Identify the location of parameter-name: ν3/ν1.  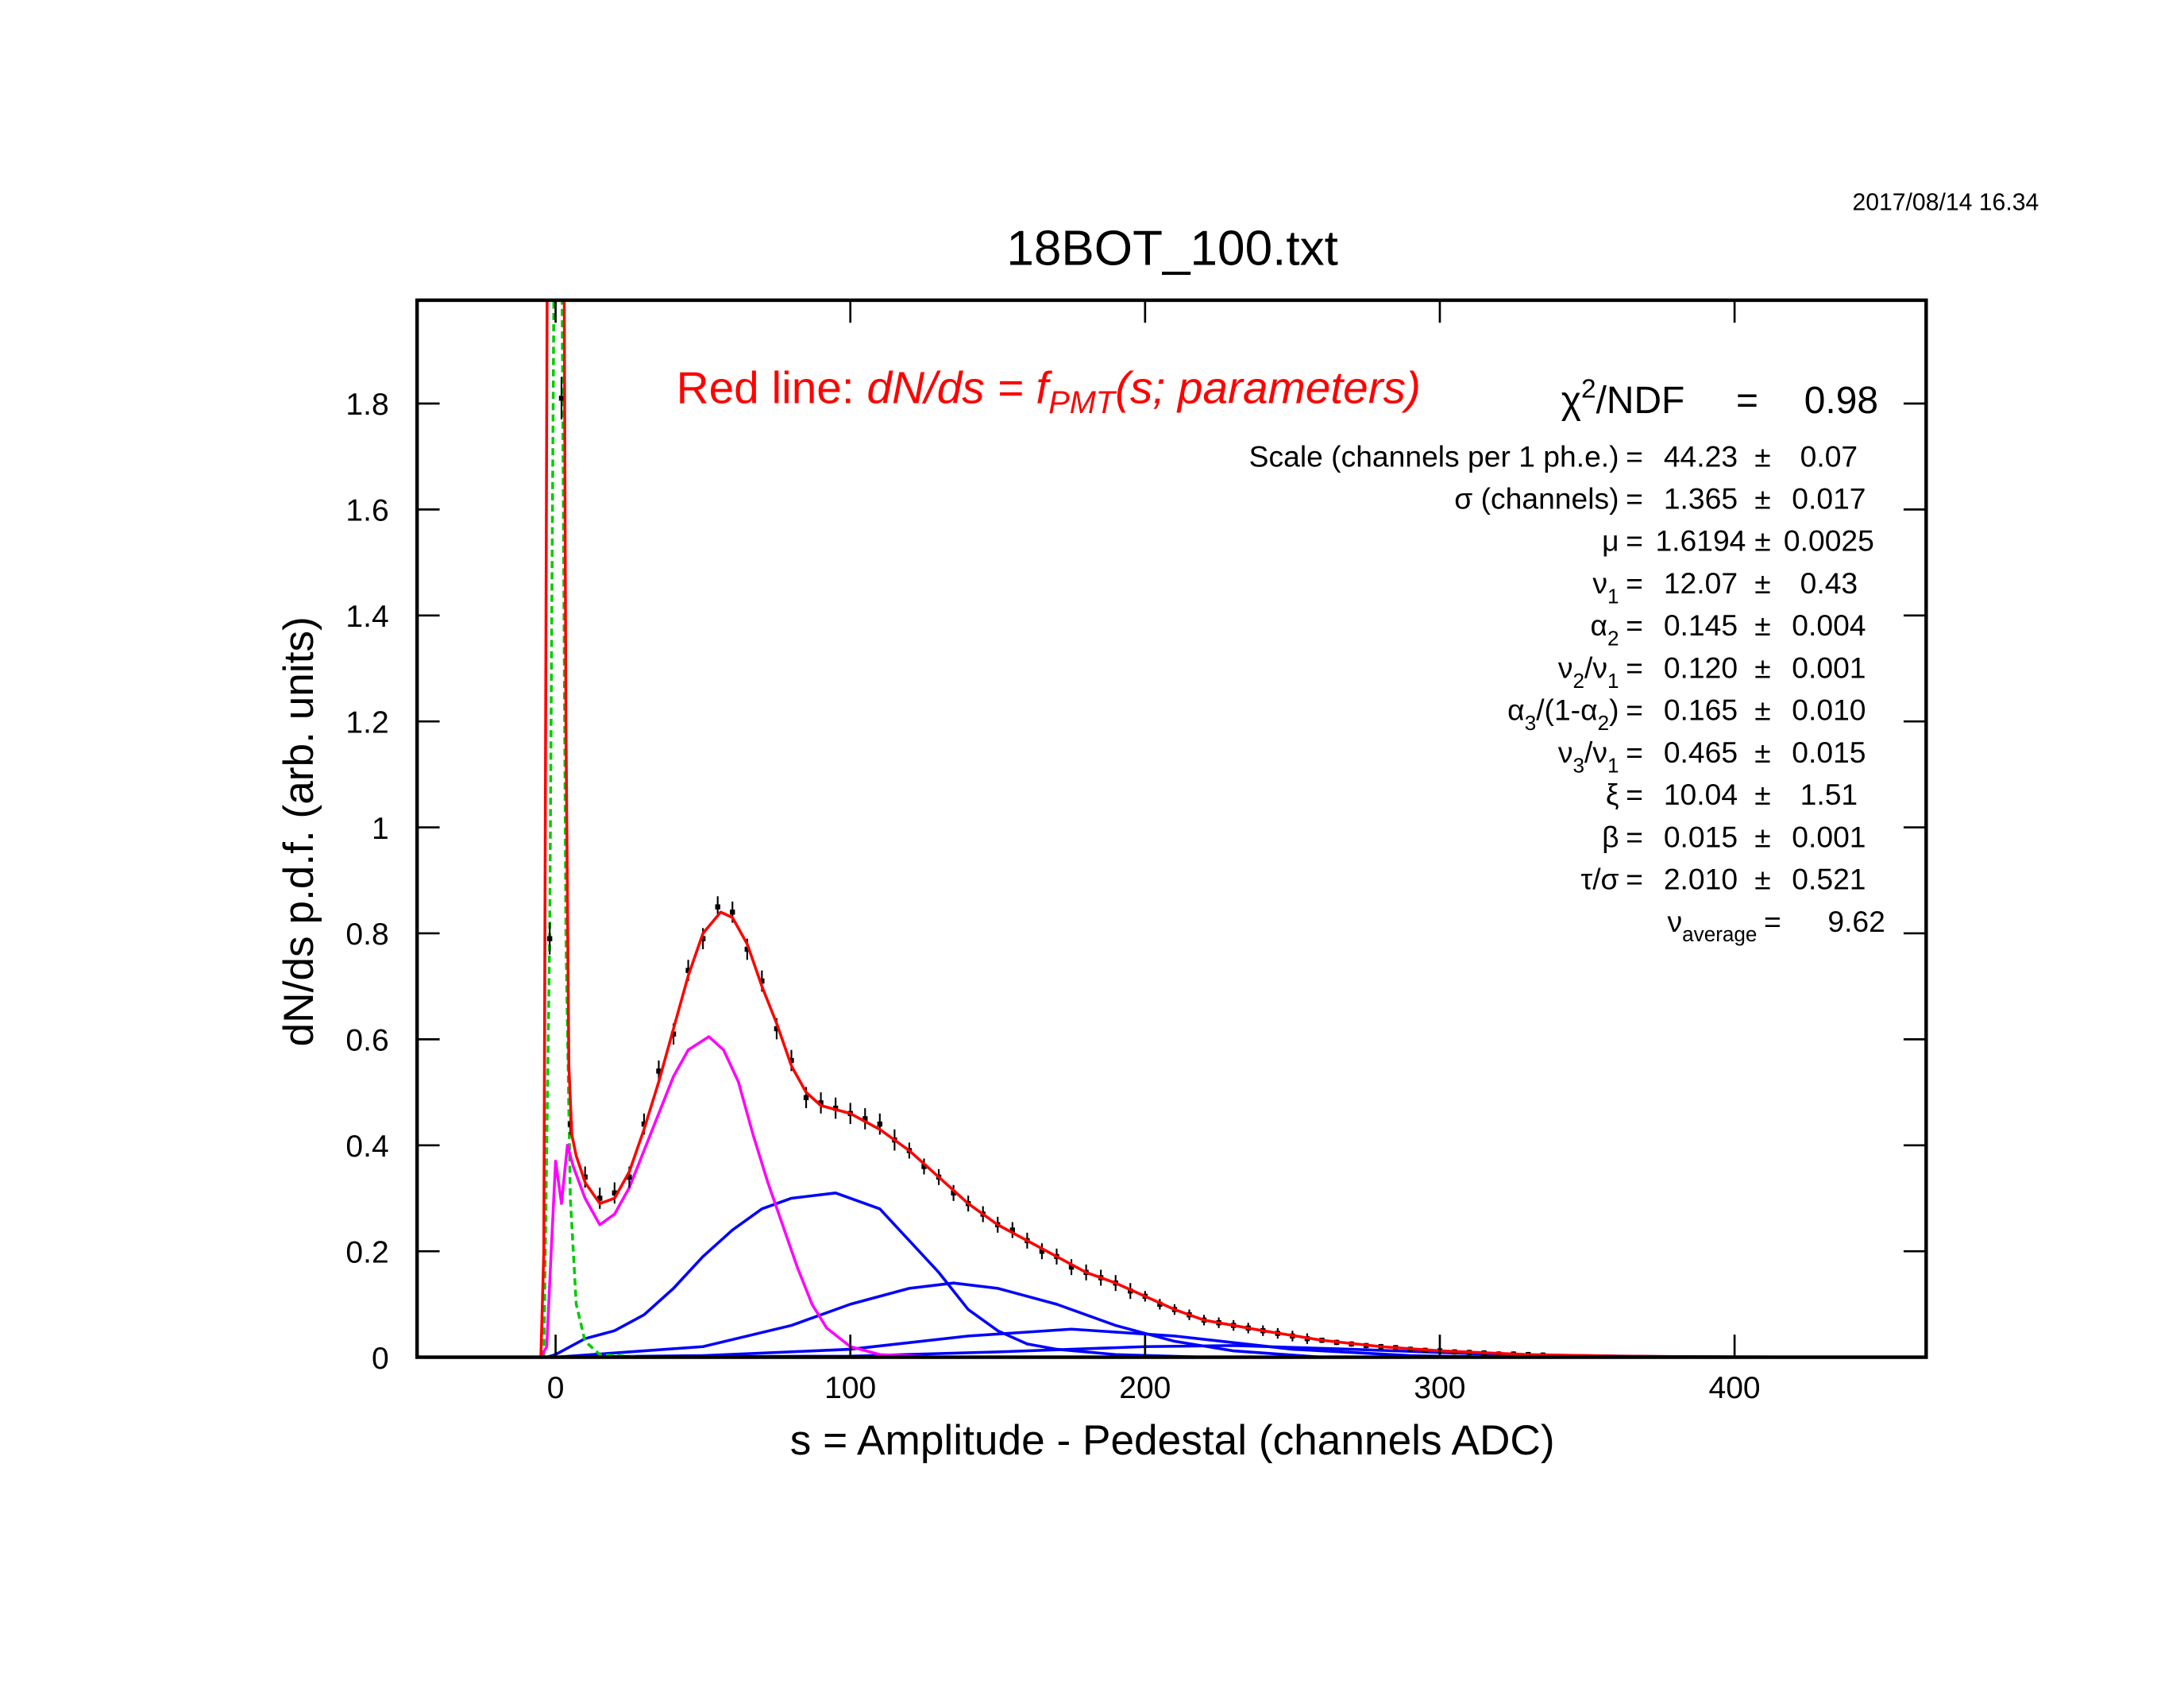
(1588, 756).